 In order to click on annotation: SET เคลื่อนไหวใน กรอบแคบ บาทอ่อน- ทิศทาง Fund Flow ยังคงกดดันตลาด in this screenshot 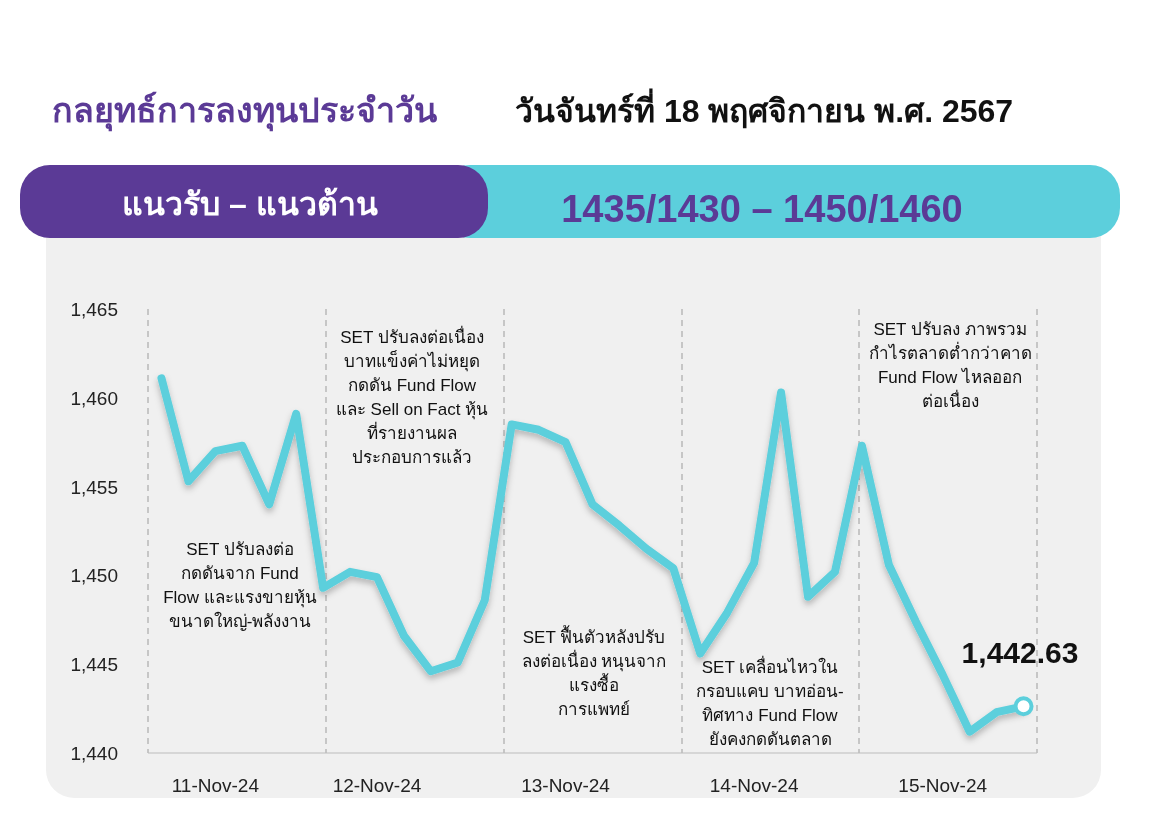, I will do `click(770, 702)`.